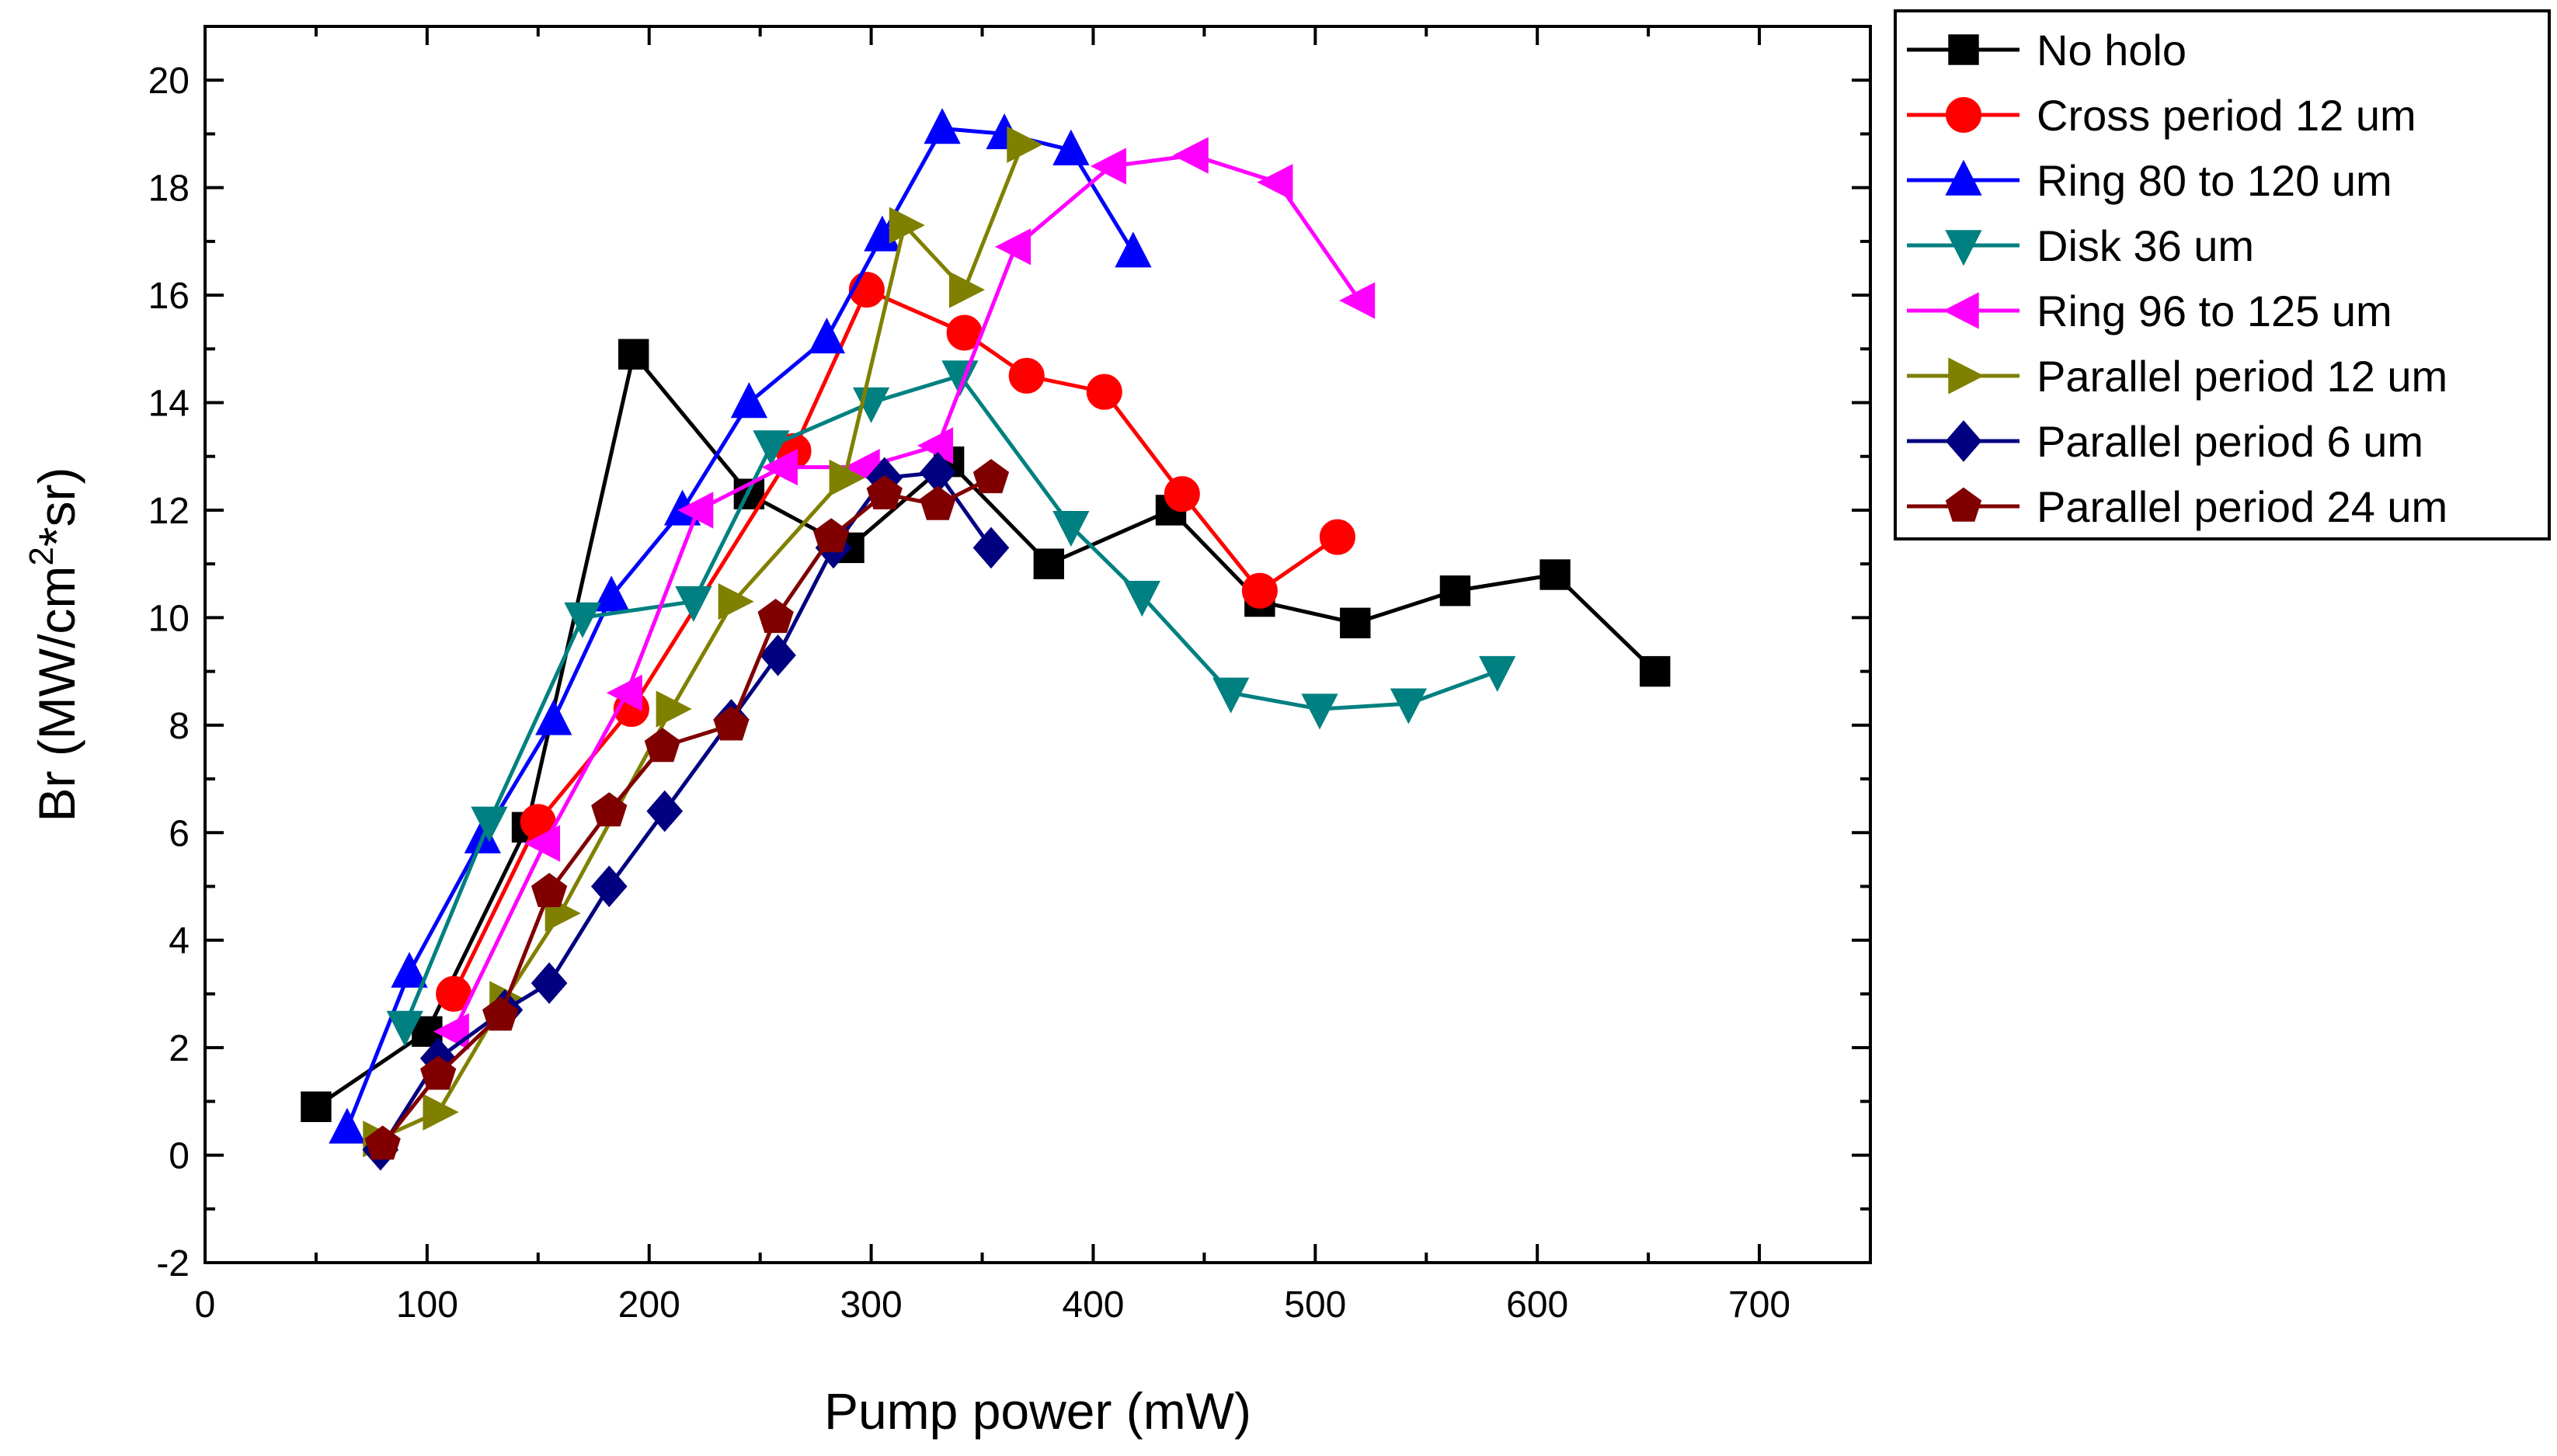 The height and width of the screenshot is (1456, 2557). I want to click on legend-label: Ring 96 to 125 um, so click(2215, 311).